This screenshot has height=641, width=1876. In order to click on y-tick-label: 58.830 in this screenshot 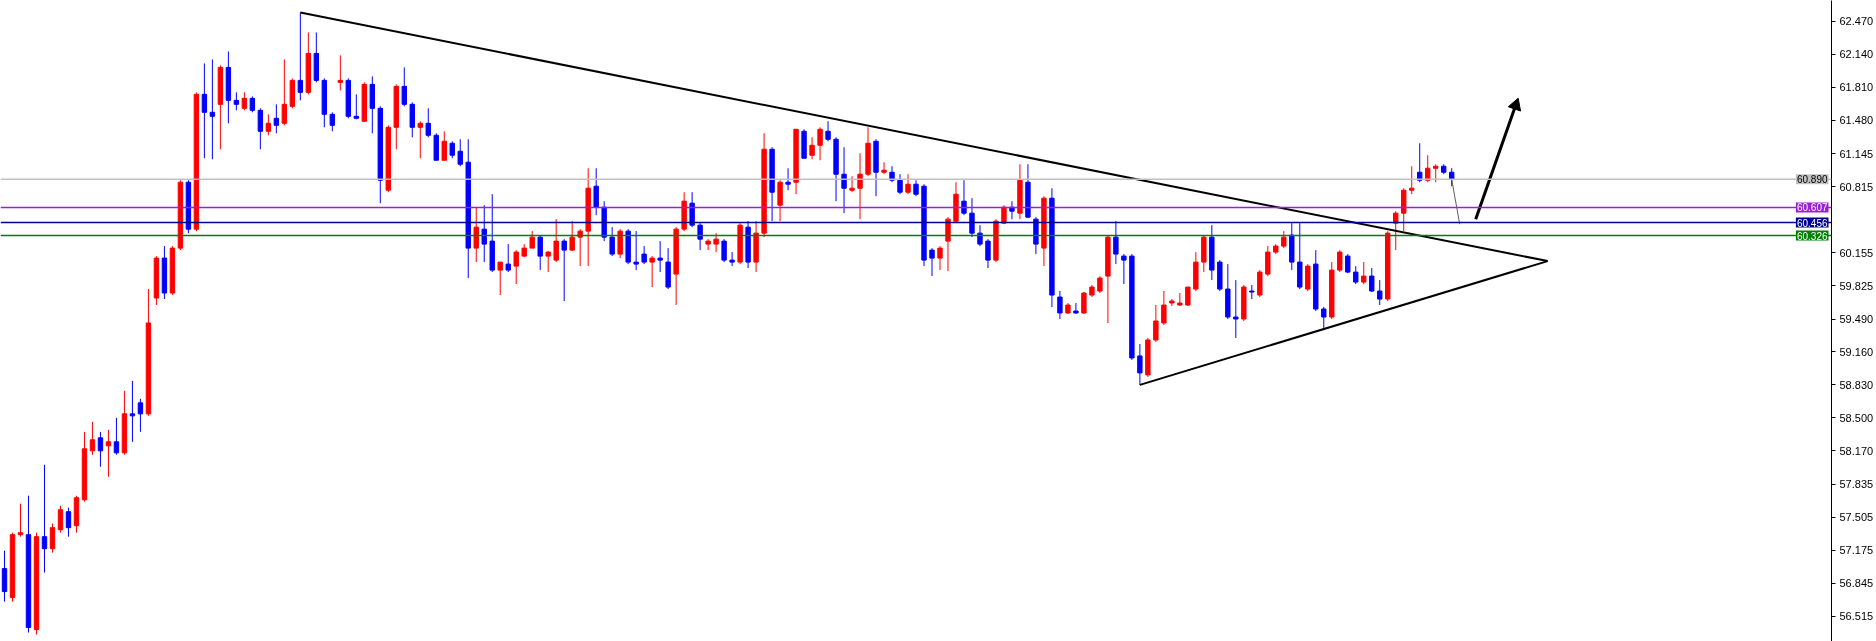, I will do `click(1856, 384)`.